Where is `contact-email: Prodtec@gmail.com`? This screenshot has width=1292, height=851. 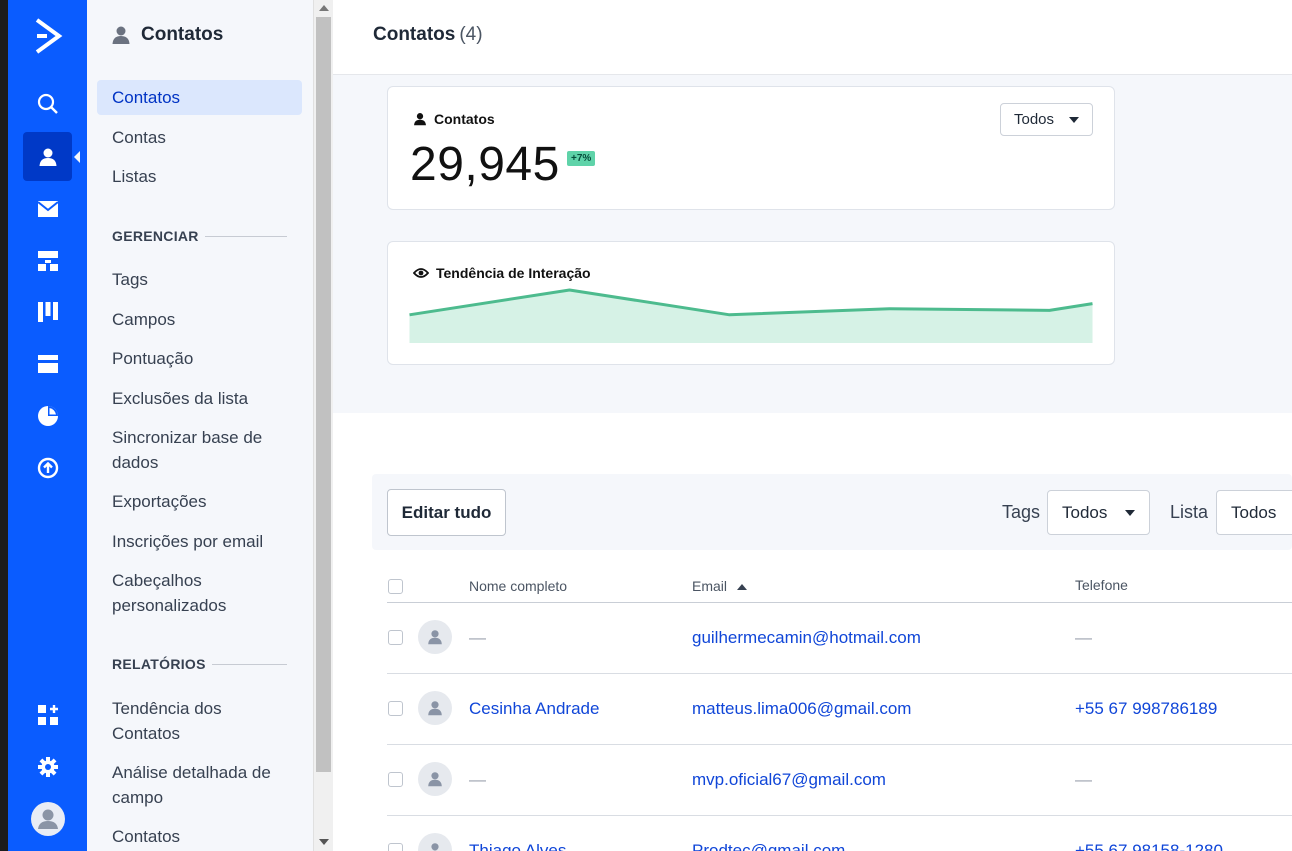 contact-email: Prodtec@gmail.com is located at coordinates (769, 846).